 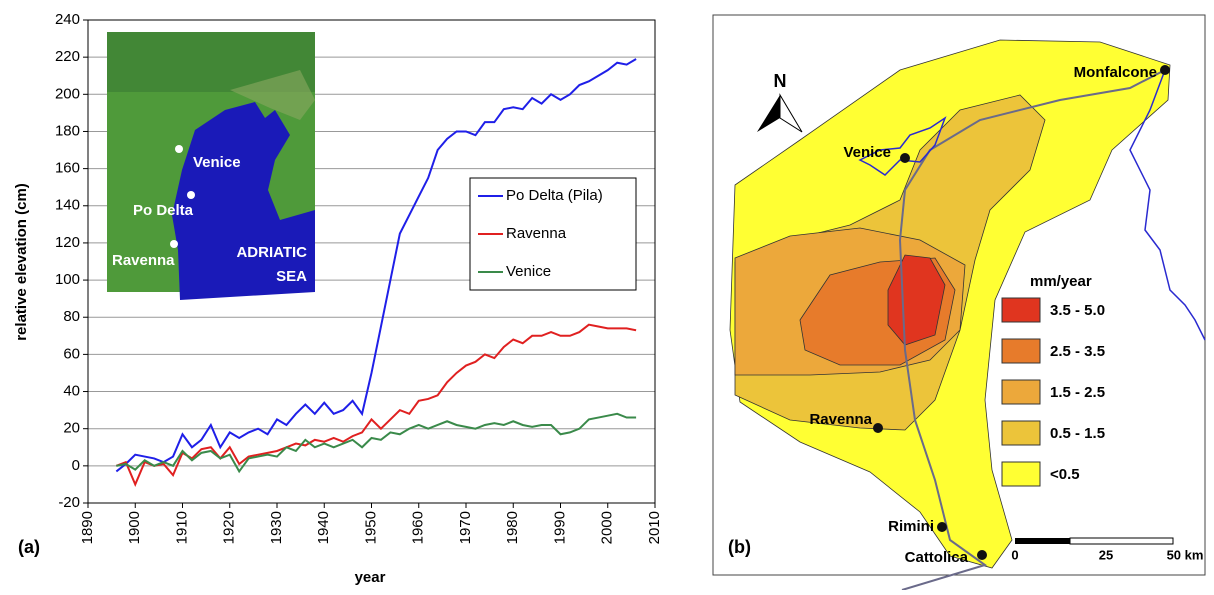 I want to click on x-tick-label: 1890, so click(x=87, y=527).